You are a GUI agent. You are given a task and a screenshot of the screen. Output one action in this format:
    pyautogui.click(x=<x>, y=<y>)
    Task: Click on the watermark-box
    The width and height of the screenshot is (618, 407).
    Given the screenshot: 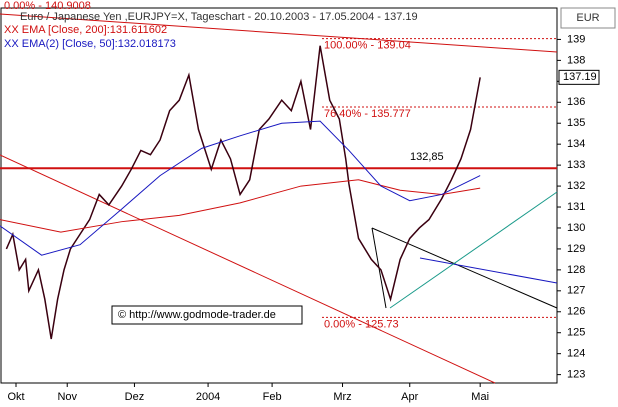 What is the action you would take?
    pyautogui.click(x=207, y=315)
    